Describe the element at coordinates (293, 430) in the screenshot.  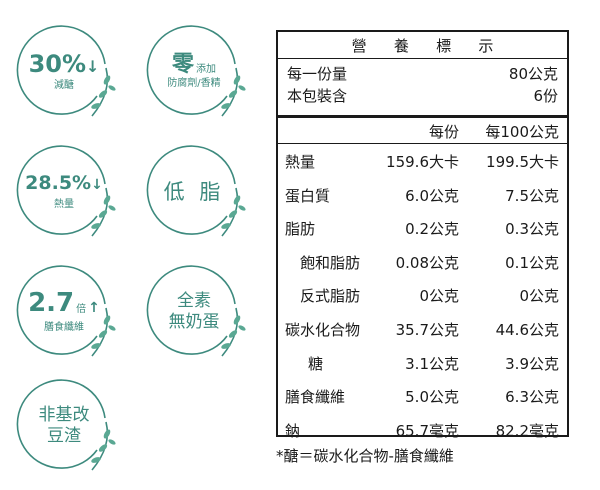
I see `nutrient-name: 鈉` at that location.